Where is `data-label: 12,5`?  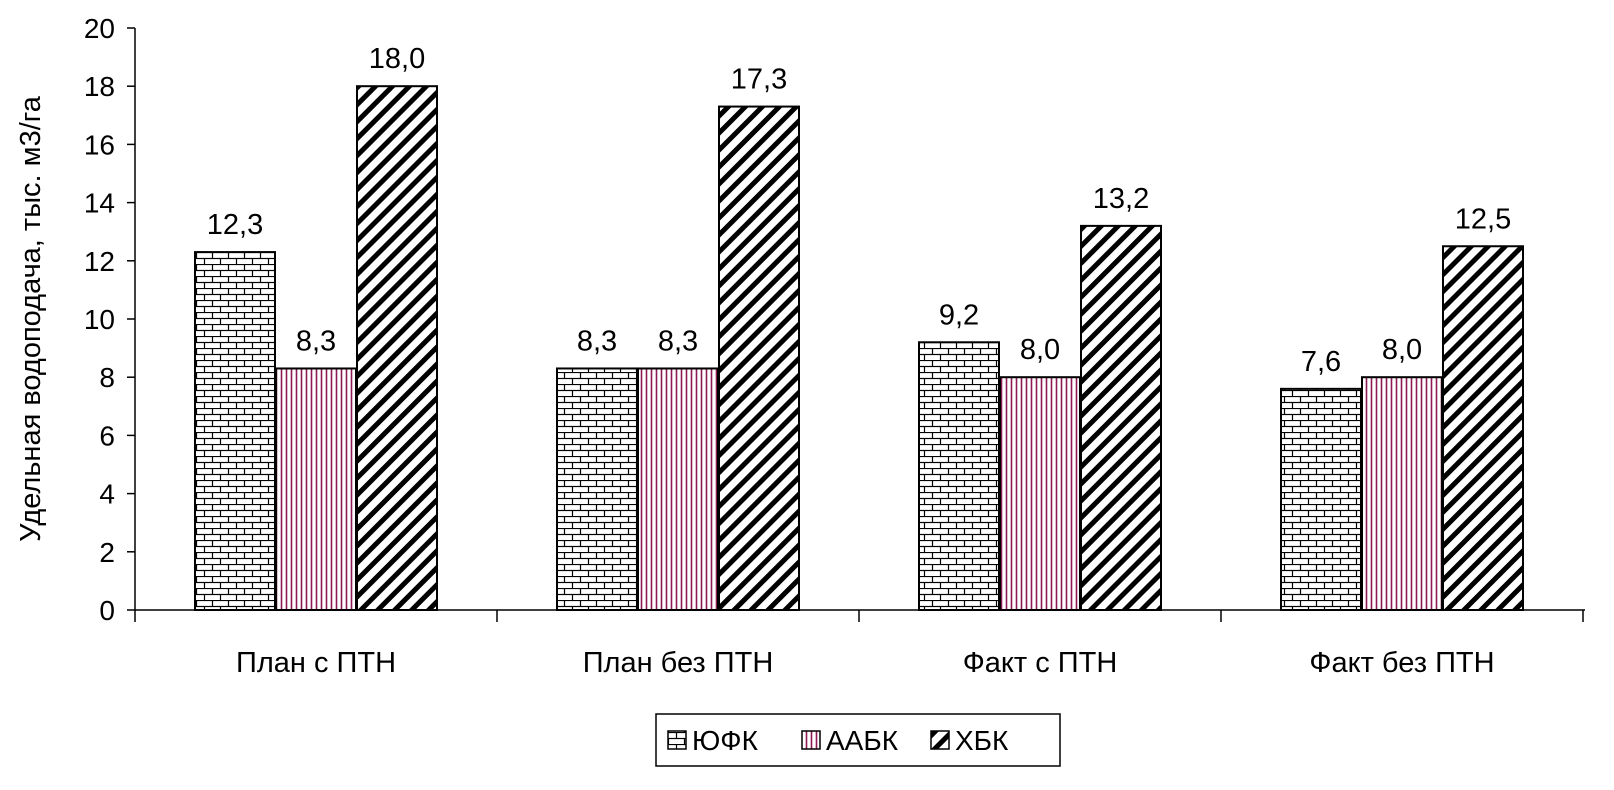 data-label: 12,5 is located at coordinates (1483, 219).